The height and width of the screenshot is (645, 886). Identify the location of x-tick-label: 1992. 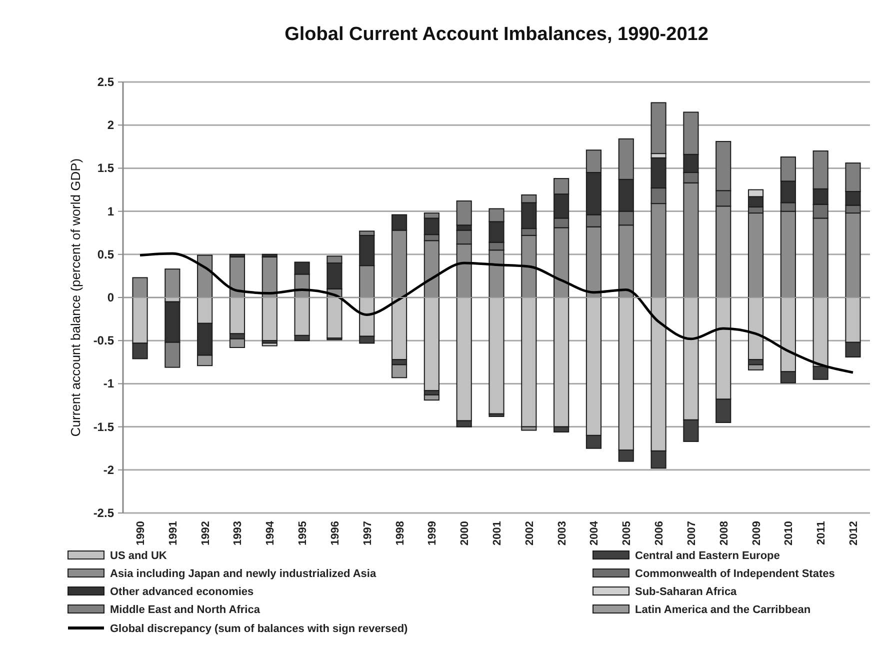
(206, 533).